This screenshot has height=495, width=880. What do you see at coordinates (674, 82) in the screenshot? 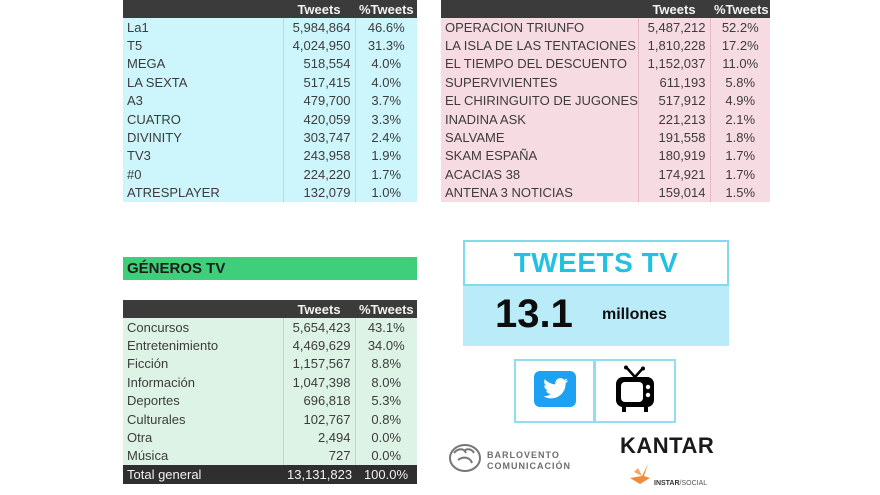
I see `tweets-count: 611,193` at bounding box center [674, 82].